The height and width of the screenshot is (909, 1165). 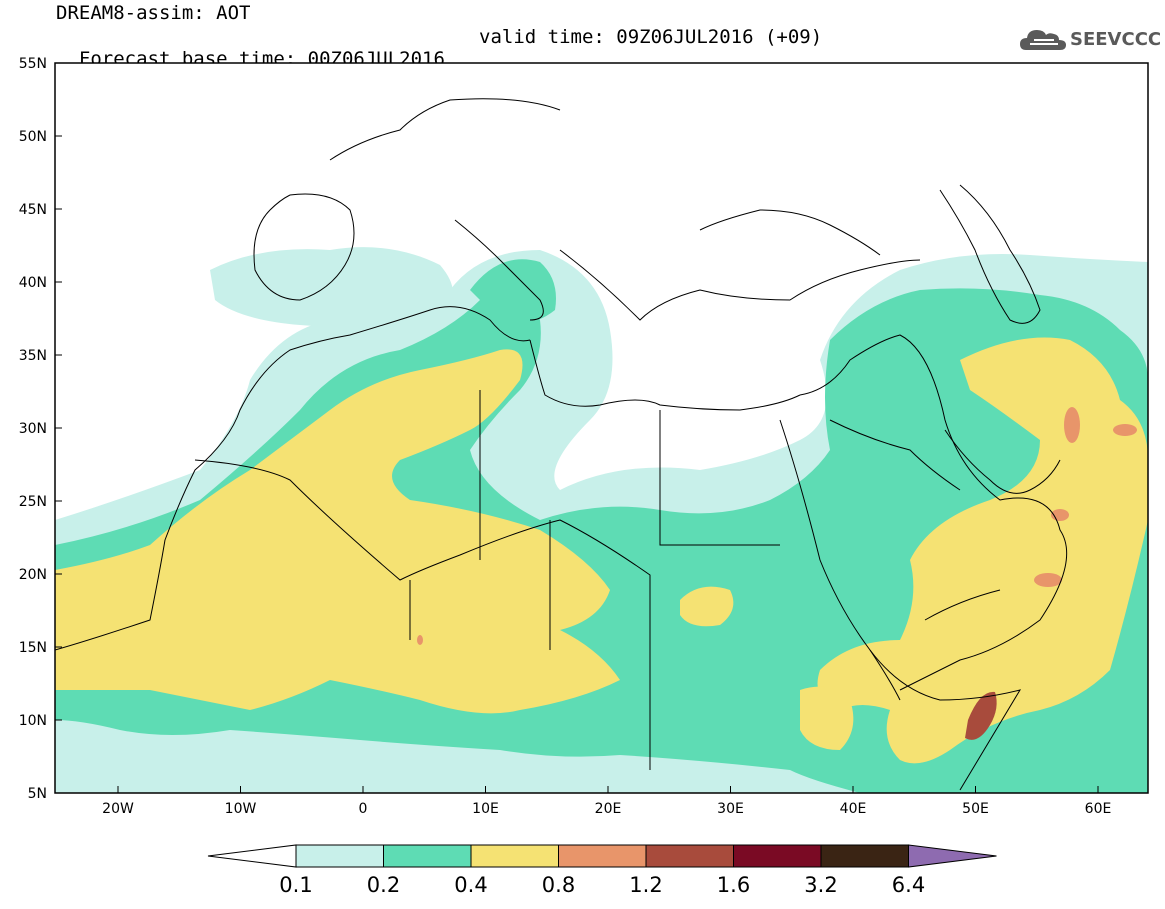 I want to click on aot-band-0.4-east, so click(x=982, y=550).